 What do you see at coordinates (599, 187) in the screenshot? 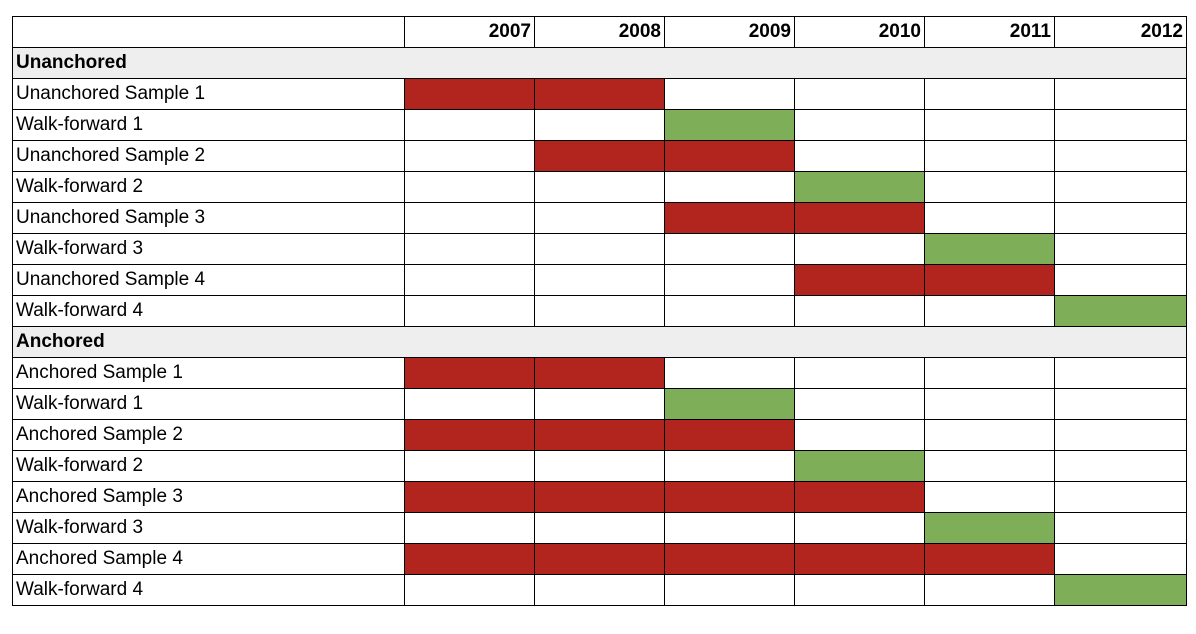
I see `table-row: Walk-forward 2` at bounding box center [599, 187].